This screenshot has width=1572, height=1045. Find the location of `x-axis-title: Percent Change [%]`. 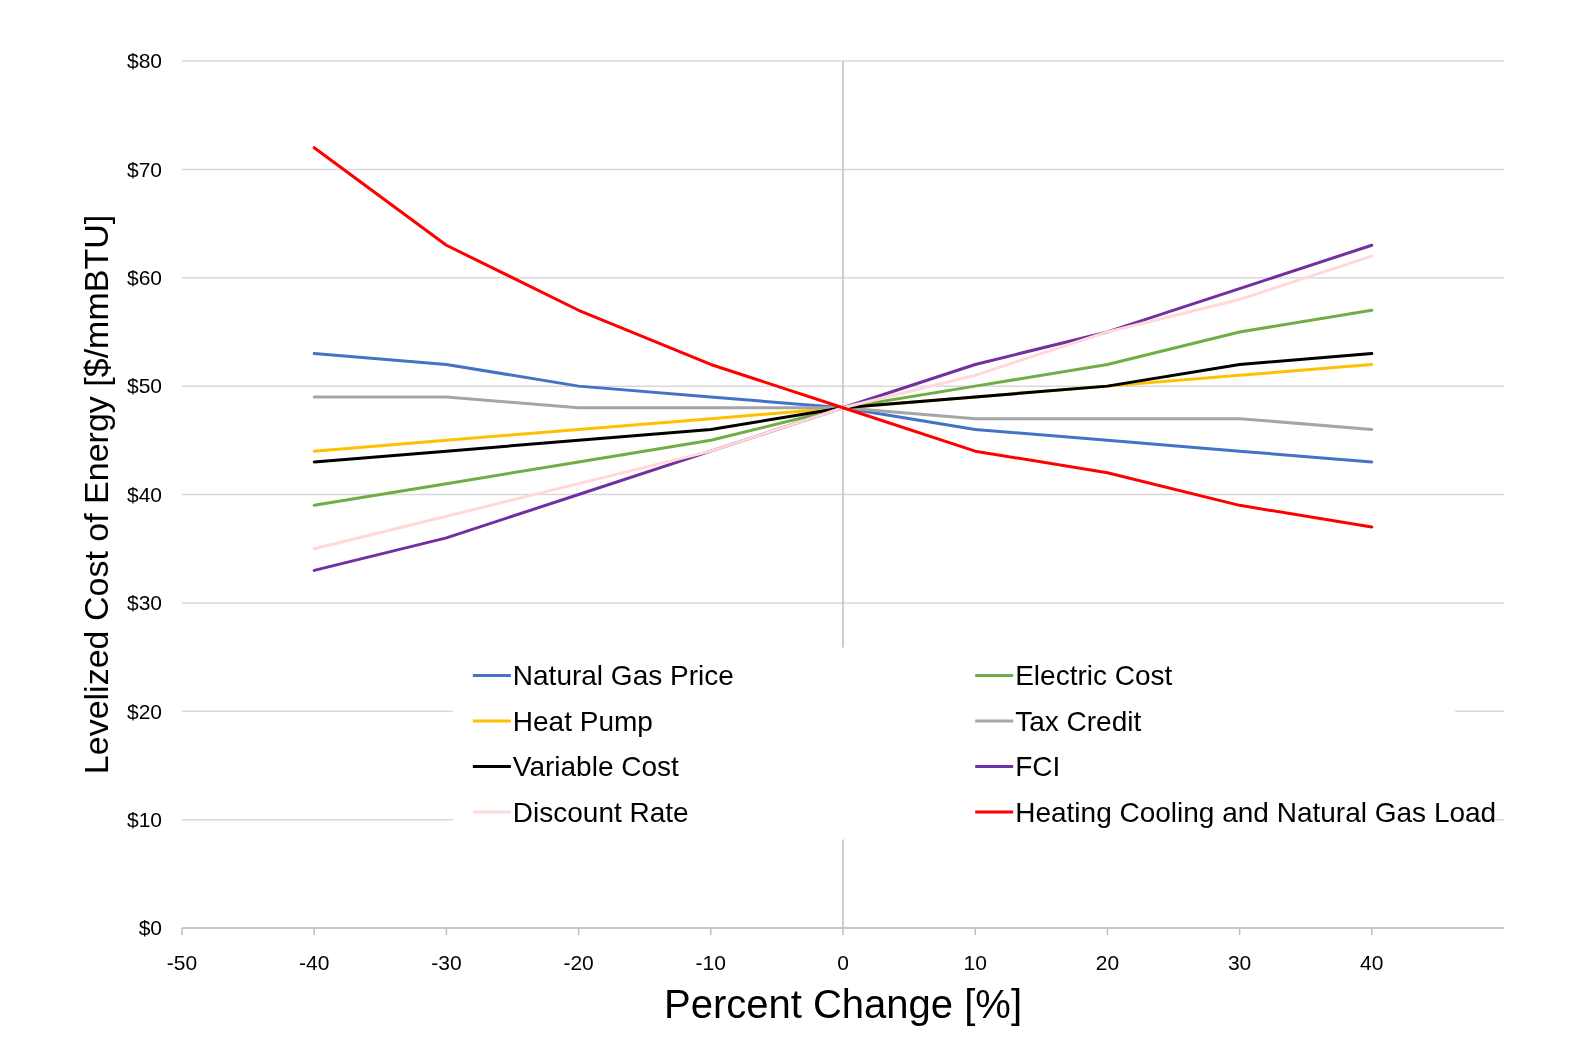

x-axis-title: Percent Change [%] is located at coordinates (843, 1004).